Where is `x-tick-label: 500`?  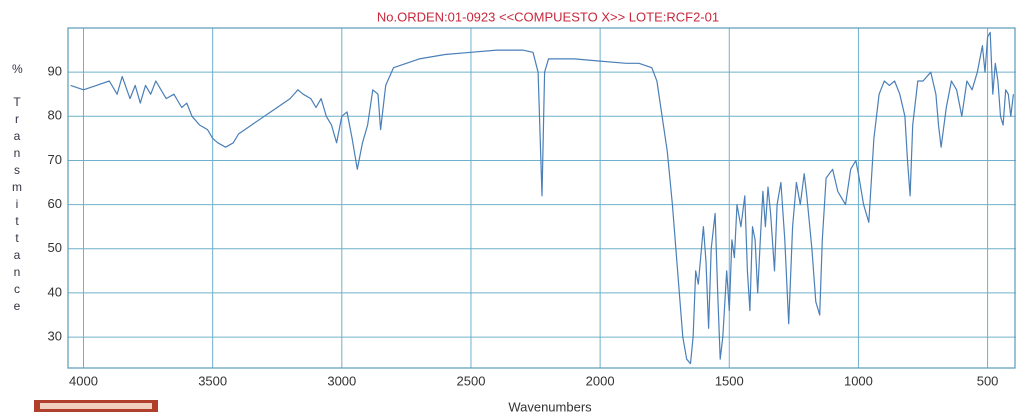 x-tick-label: 500 is located at coordinates (988, 380).